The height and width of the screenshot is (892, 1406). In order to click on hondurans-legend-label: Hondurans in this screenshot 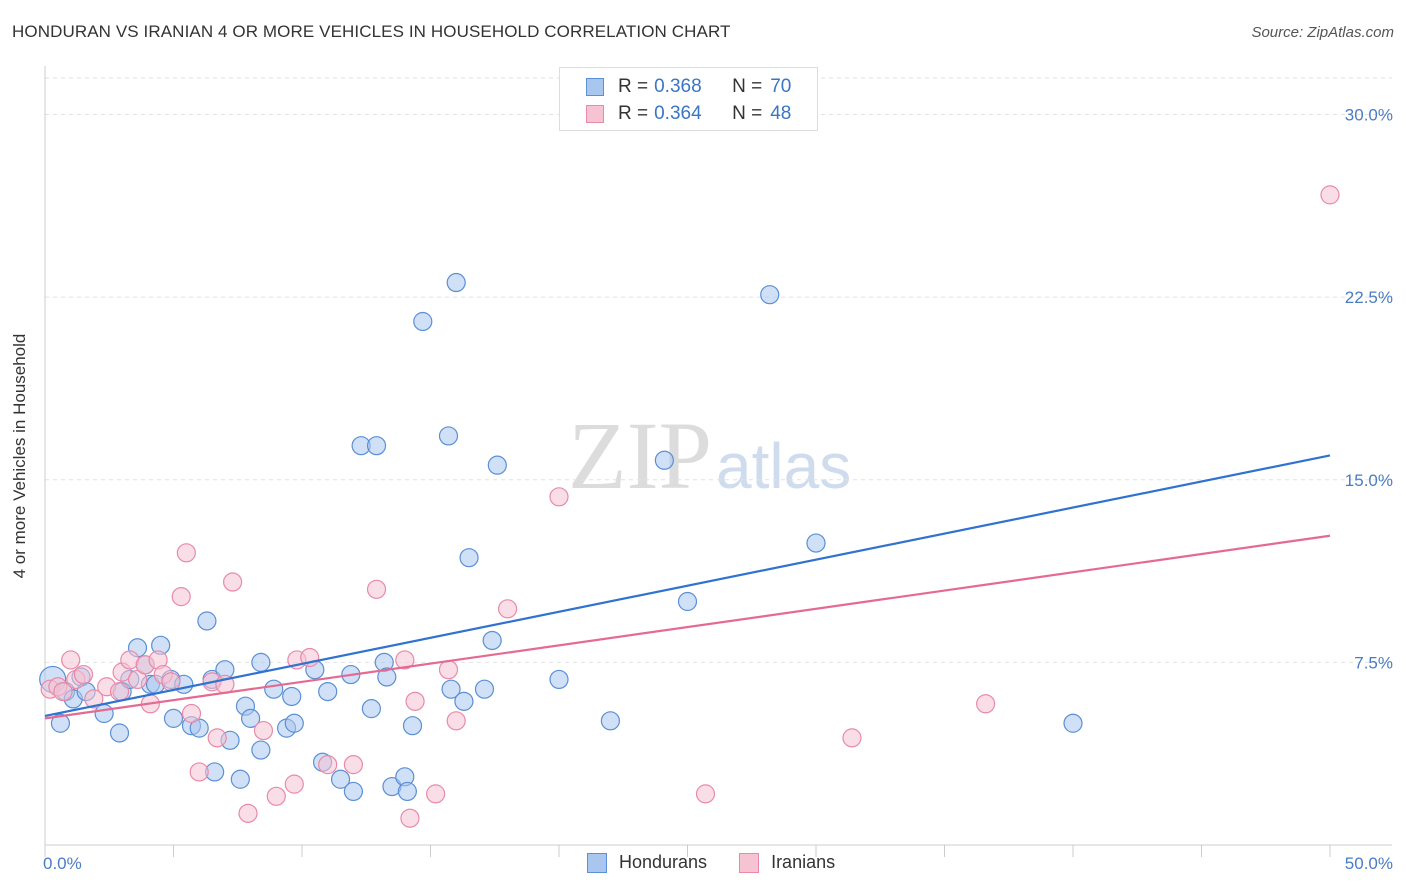, I will do `click(663, 862)`.